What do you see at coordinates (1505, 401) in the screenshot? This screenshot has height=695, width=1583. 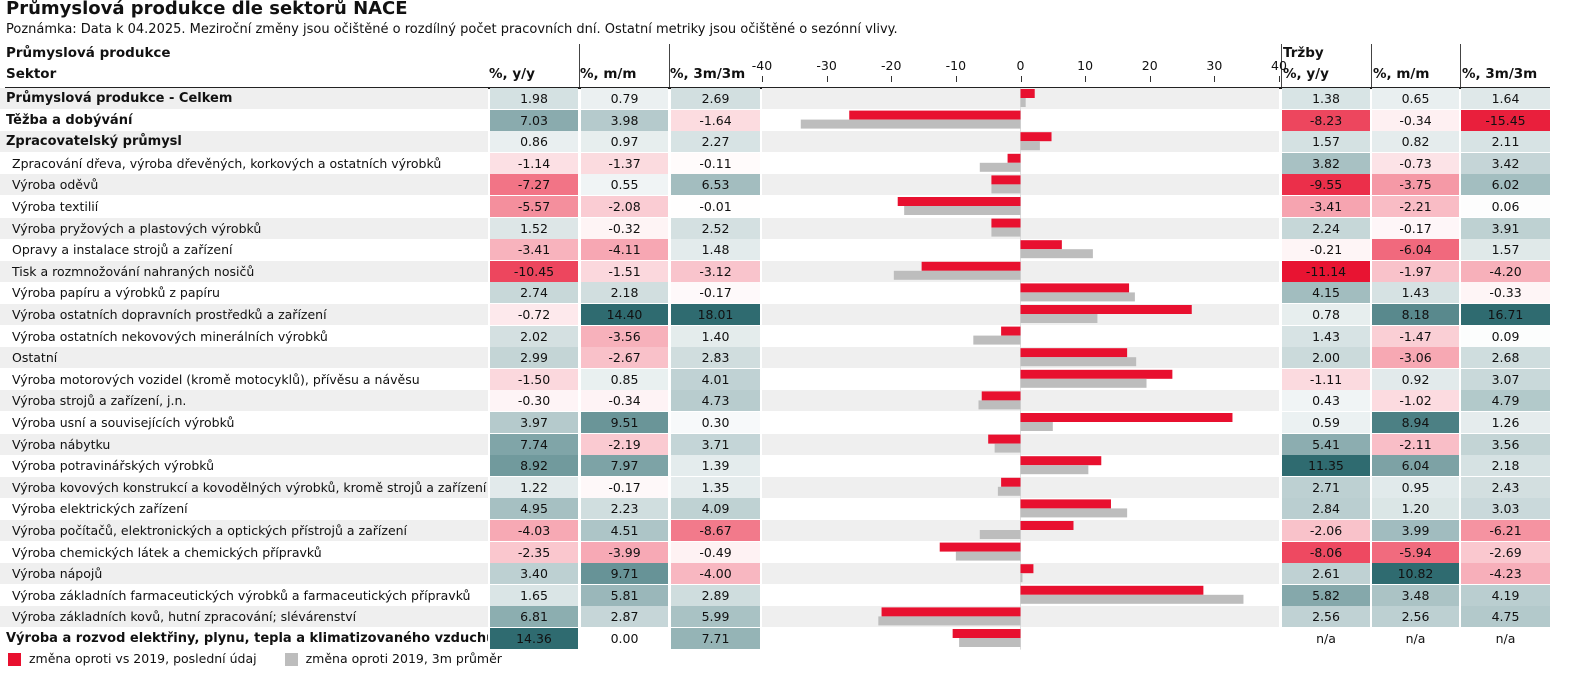 I see `cell-t-m3: 4.79` at bounding box center [1505, 401].